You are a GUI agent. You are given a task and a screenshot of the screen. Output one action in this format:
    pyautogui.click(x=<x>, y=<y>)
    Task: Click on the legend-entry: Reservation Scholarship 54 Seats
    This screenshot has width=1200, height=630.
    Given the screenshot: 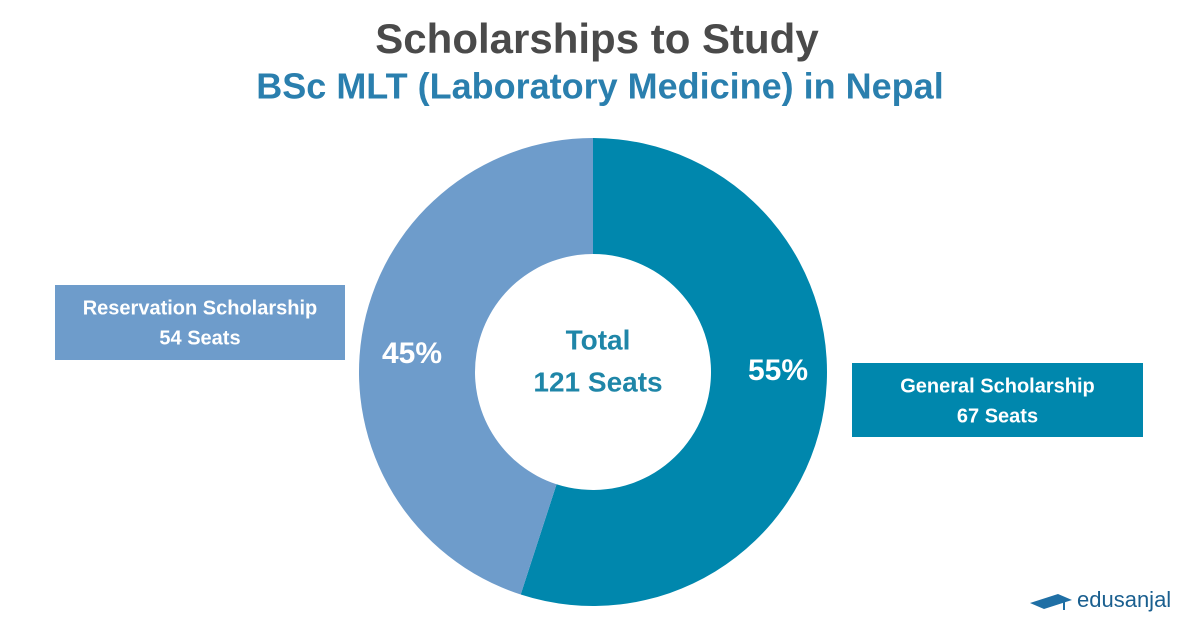 What is the action you would take?
    pyautogui.click(x=200, y=322)
    